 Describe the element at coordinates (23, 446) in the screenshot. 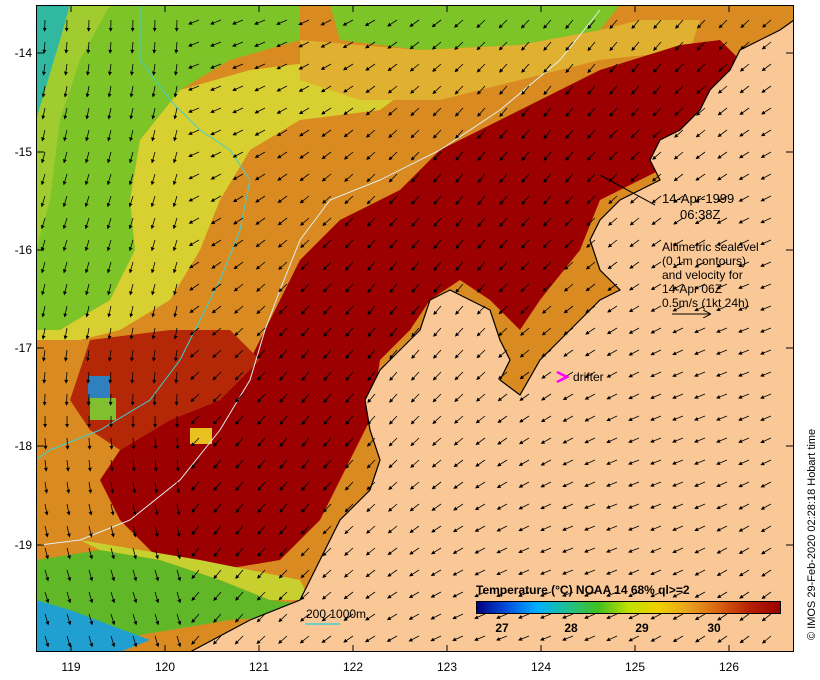

I see `y-tick-label: -18` at that location.